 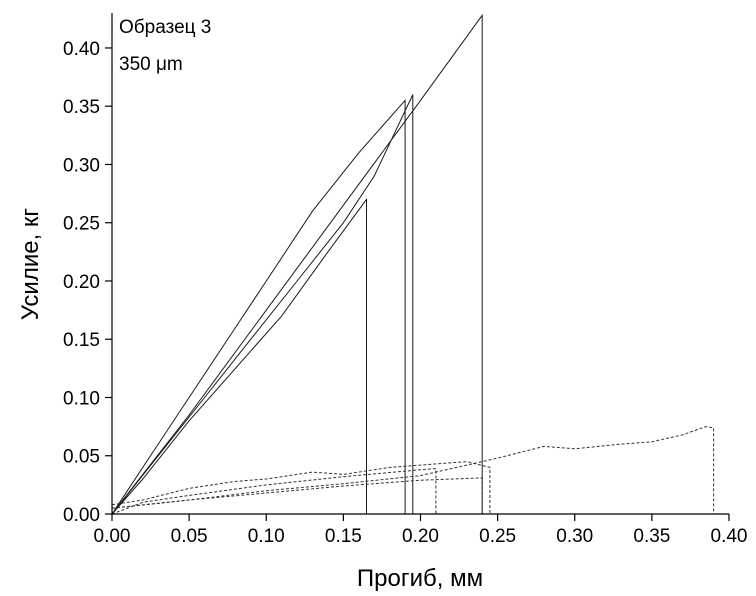 I want to click on y-tick-label: 0.20, so click(x=81, y=282).